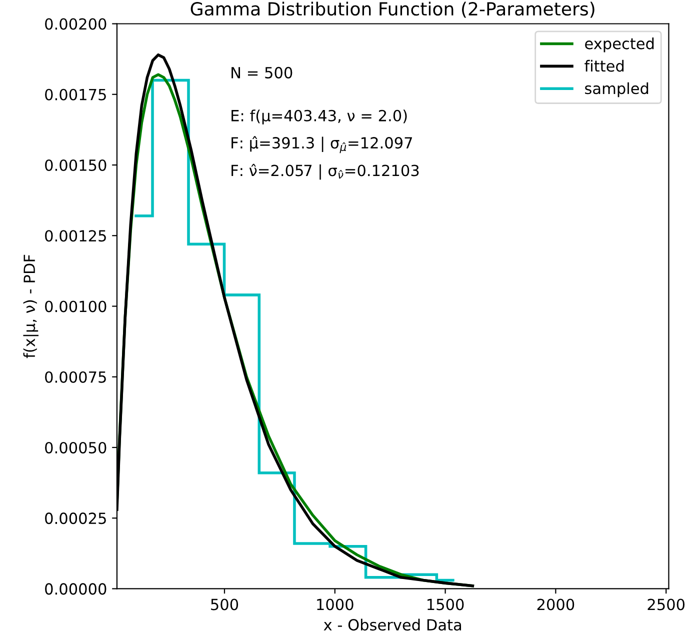 Image resolution: width=688 pixels, height=642 pixels. Describe the element at coordinates (75, 94) in the screenshot. I see `y-tick-label: 0.00175` at that location.